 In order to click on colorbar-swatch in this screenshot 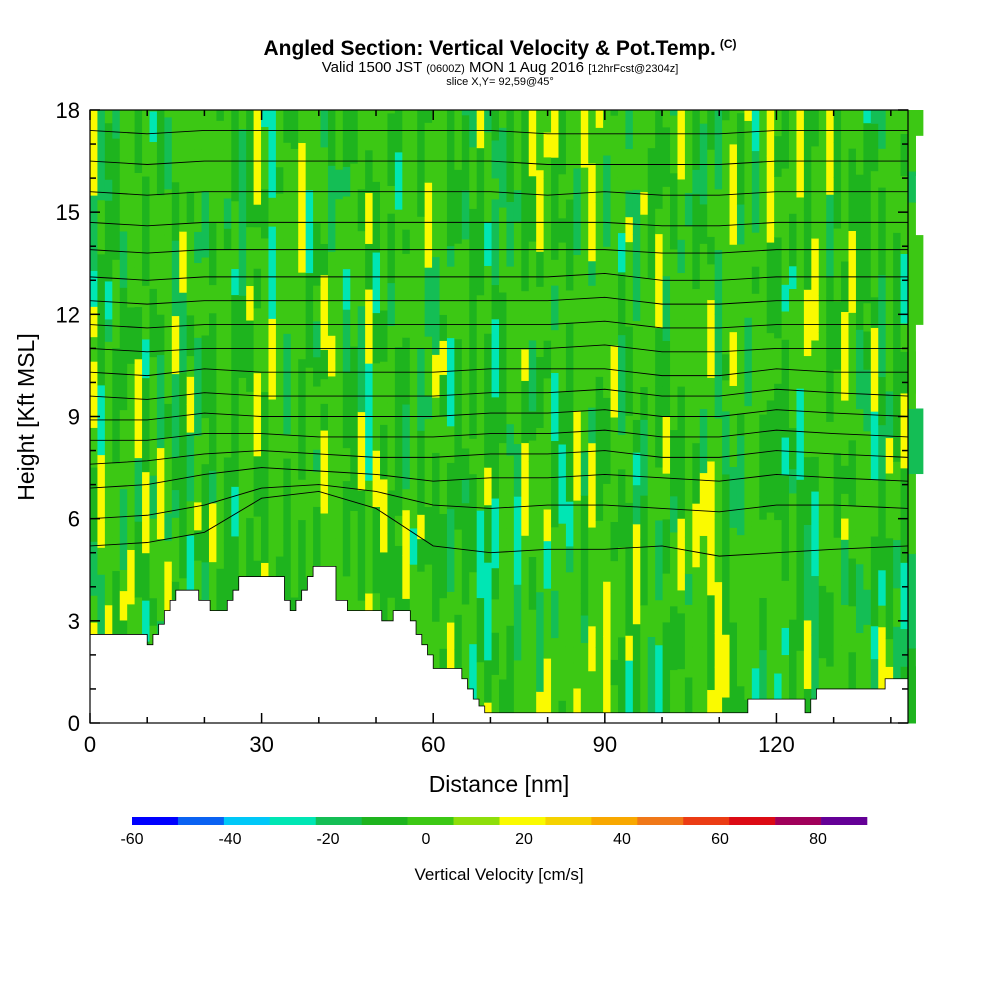, I will do `click(706, 821)`.